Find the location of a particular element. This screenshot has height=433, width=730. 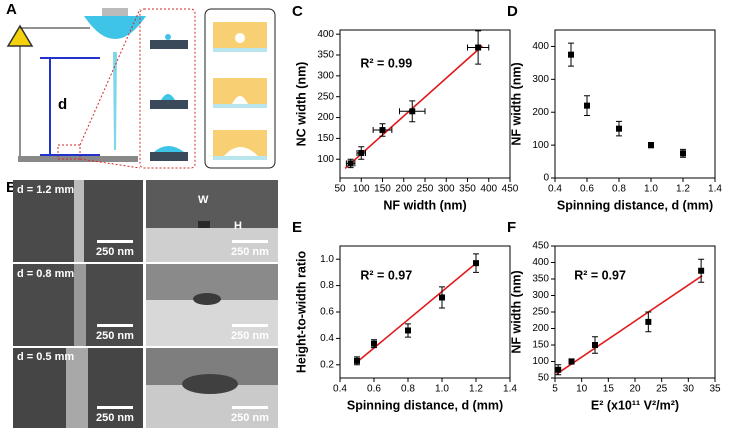

x-tick-label: 200 is located at coordinates (403, 189).